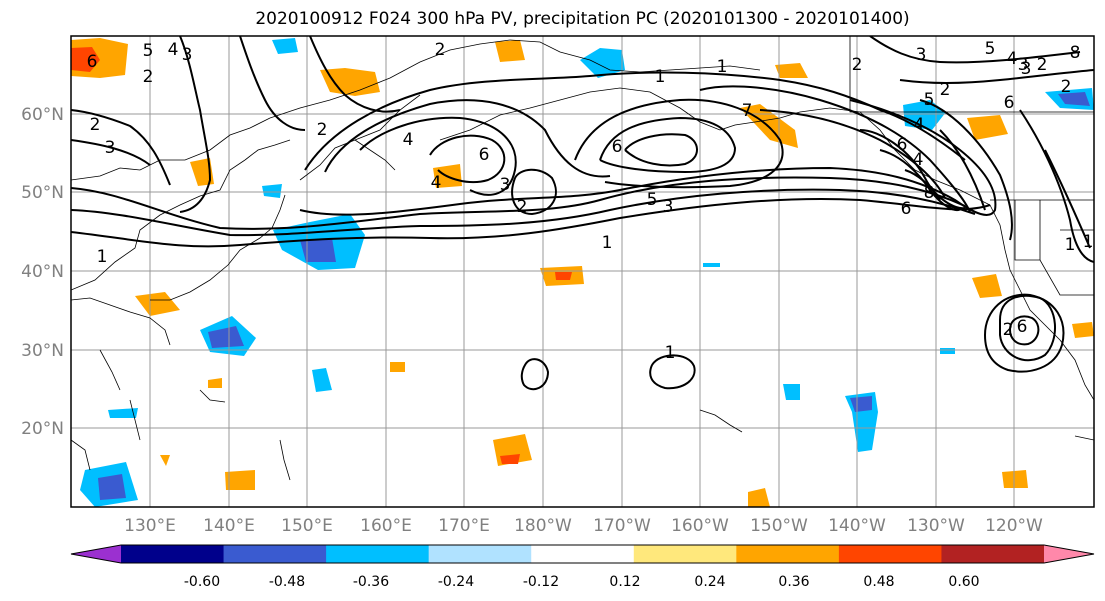  What do you see at coordinates (464, 526) in the screenshot?
I see `lon-label-170e: 170°E` at bounding box center [464, 526].